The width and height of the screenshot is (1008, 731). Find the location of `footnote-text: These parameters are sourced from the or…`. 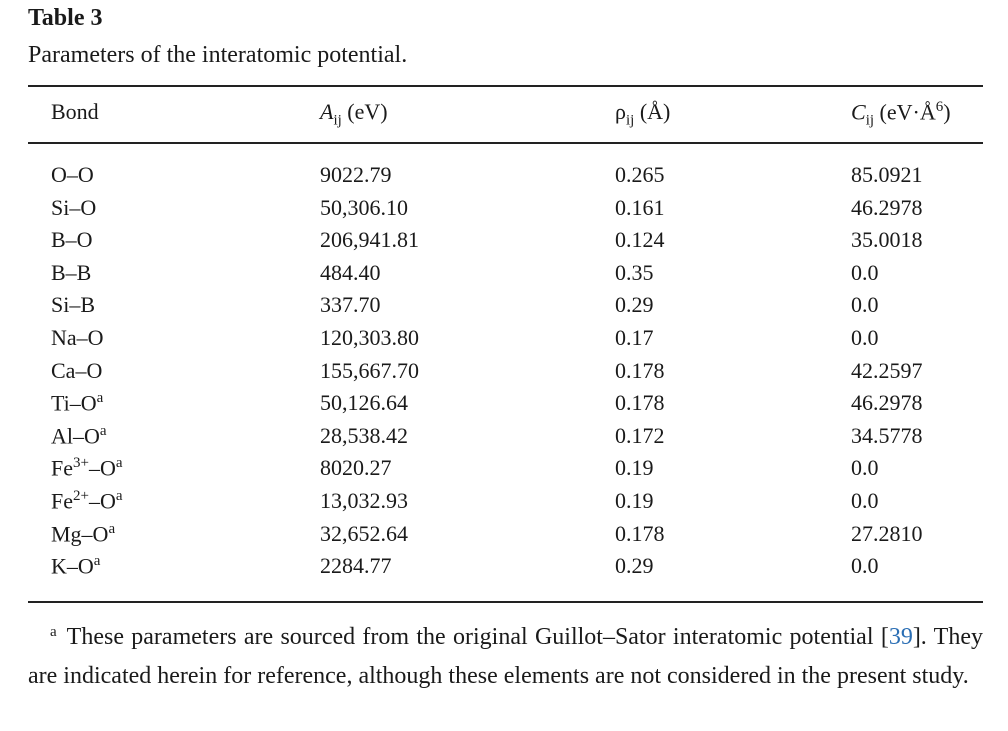

footnote-text: These parameters are sourced from the or… is located at coordinates (477, 637).